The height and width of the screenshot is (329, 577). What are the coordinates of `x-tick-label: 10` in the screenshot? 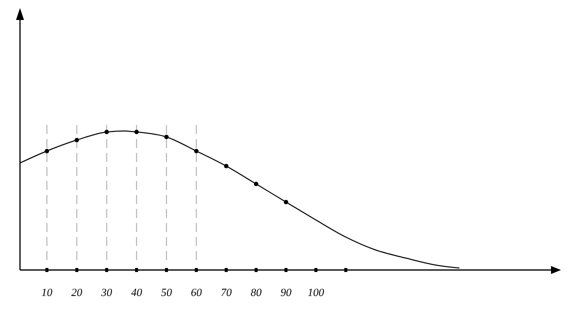 It's located at (47, 293).